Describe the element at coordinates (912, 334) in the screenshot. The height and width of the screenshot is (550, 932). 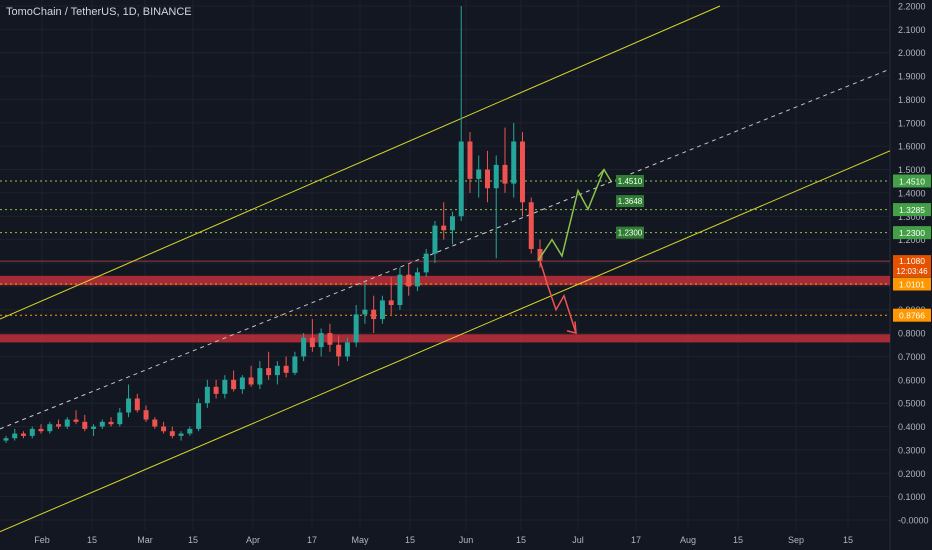
I see `y-tick-label: 0.8000` at that location.